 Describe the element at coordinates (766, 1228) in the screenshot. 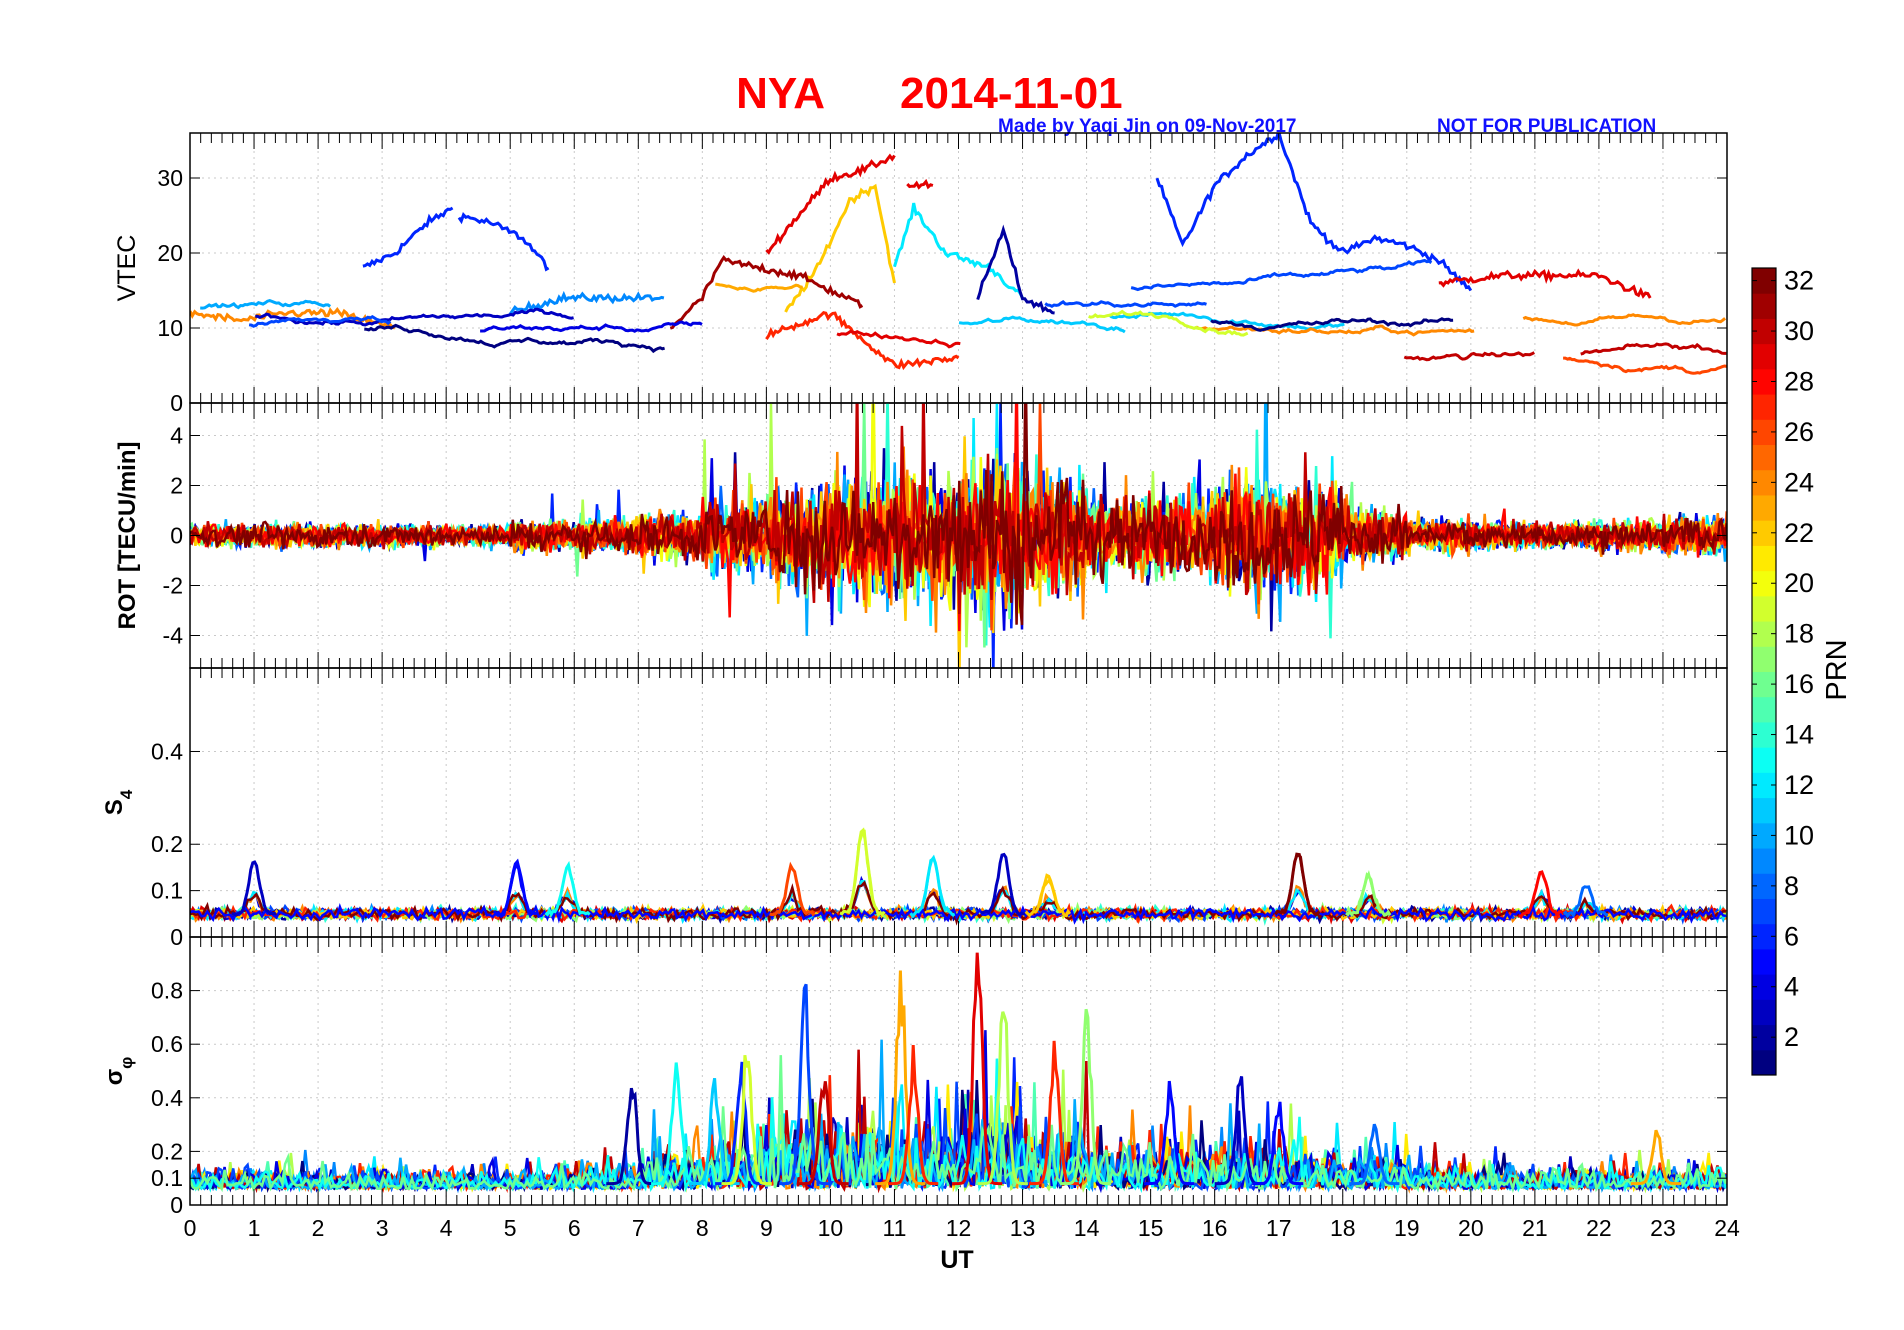

I see `x-tick-label: 9` at that location.